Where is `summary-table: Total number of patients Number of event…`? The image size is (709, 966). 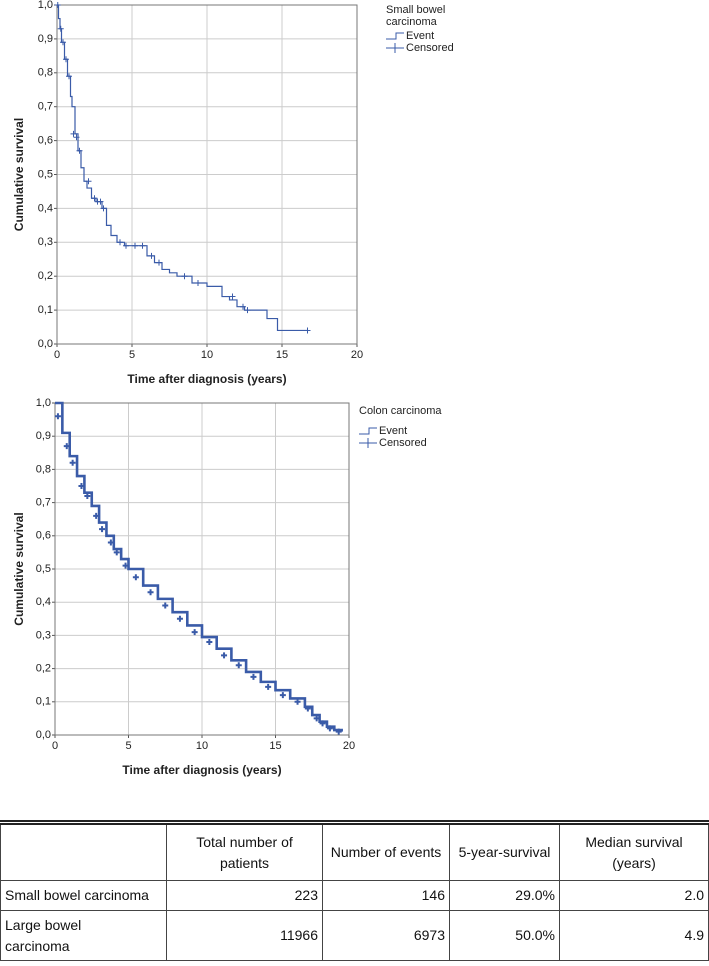 summary-table: Total number of patients Number of event… is located at coordinates (354, 890).